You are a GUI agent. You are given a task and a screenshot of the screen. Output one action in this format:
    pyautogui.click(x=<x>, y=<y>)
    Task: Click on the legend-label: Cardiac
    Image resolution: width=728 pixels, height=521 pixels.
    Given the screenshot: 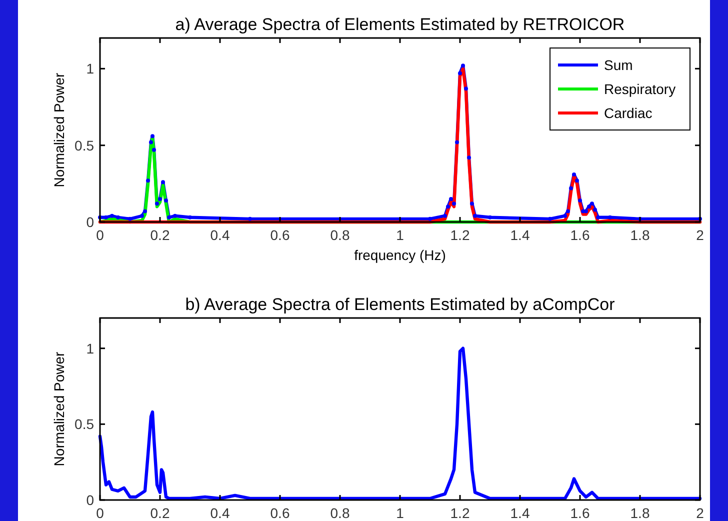 What is the action you would take?
    pyautogui.click(x=628, y=113)
    